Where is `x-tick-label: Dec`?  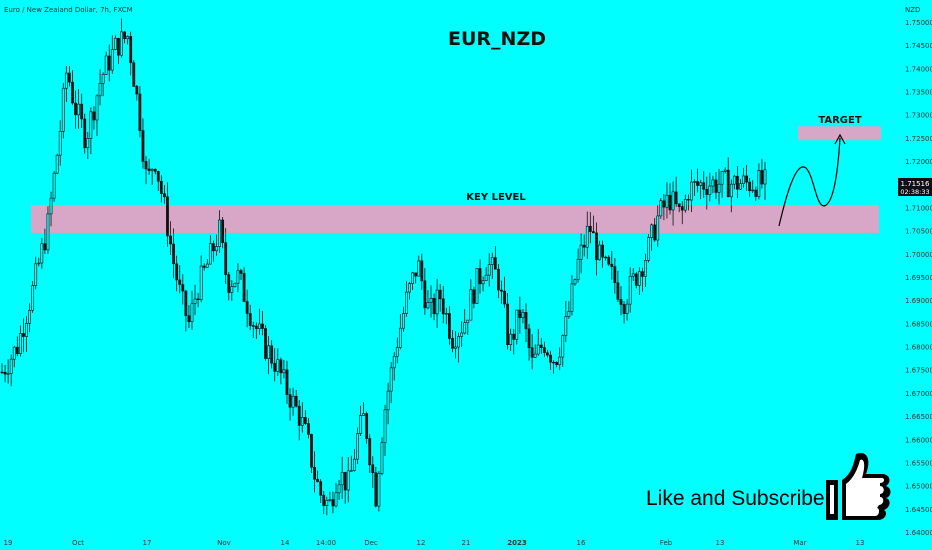 x-tick-label: Dec is located at coordinates (371, 543).